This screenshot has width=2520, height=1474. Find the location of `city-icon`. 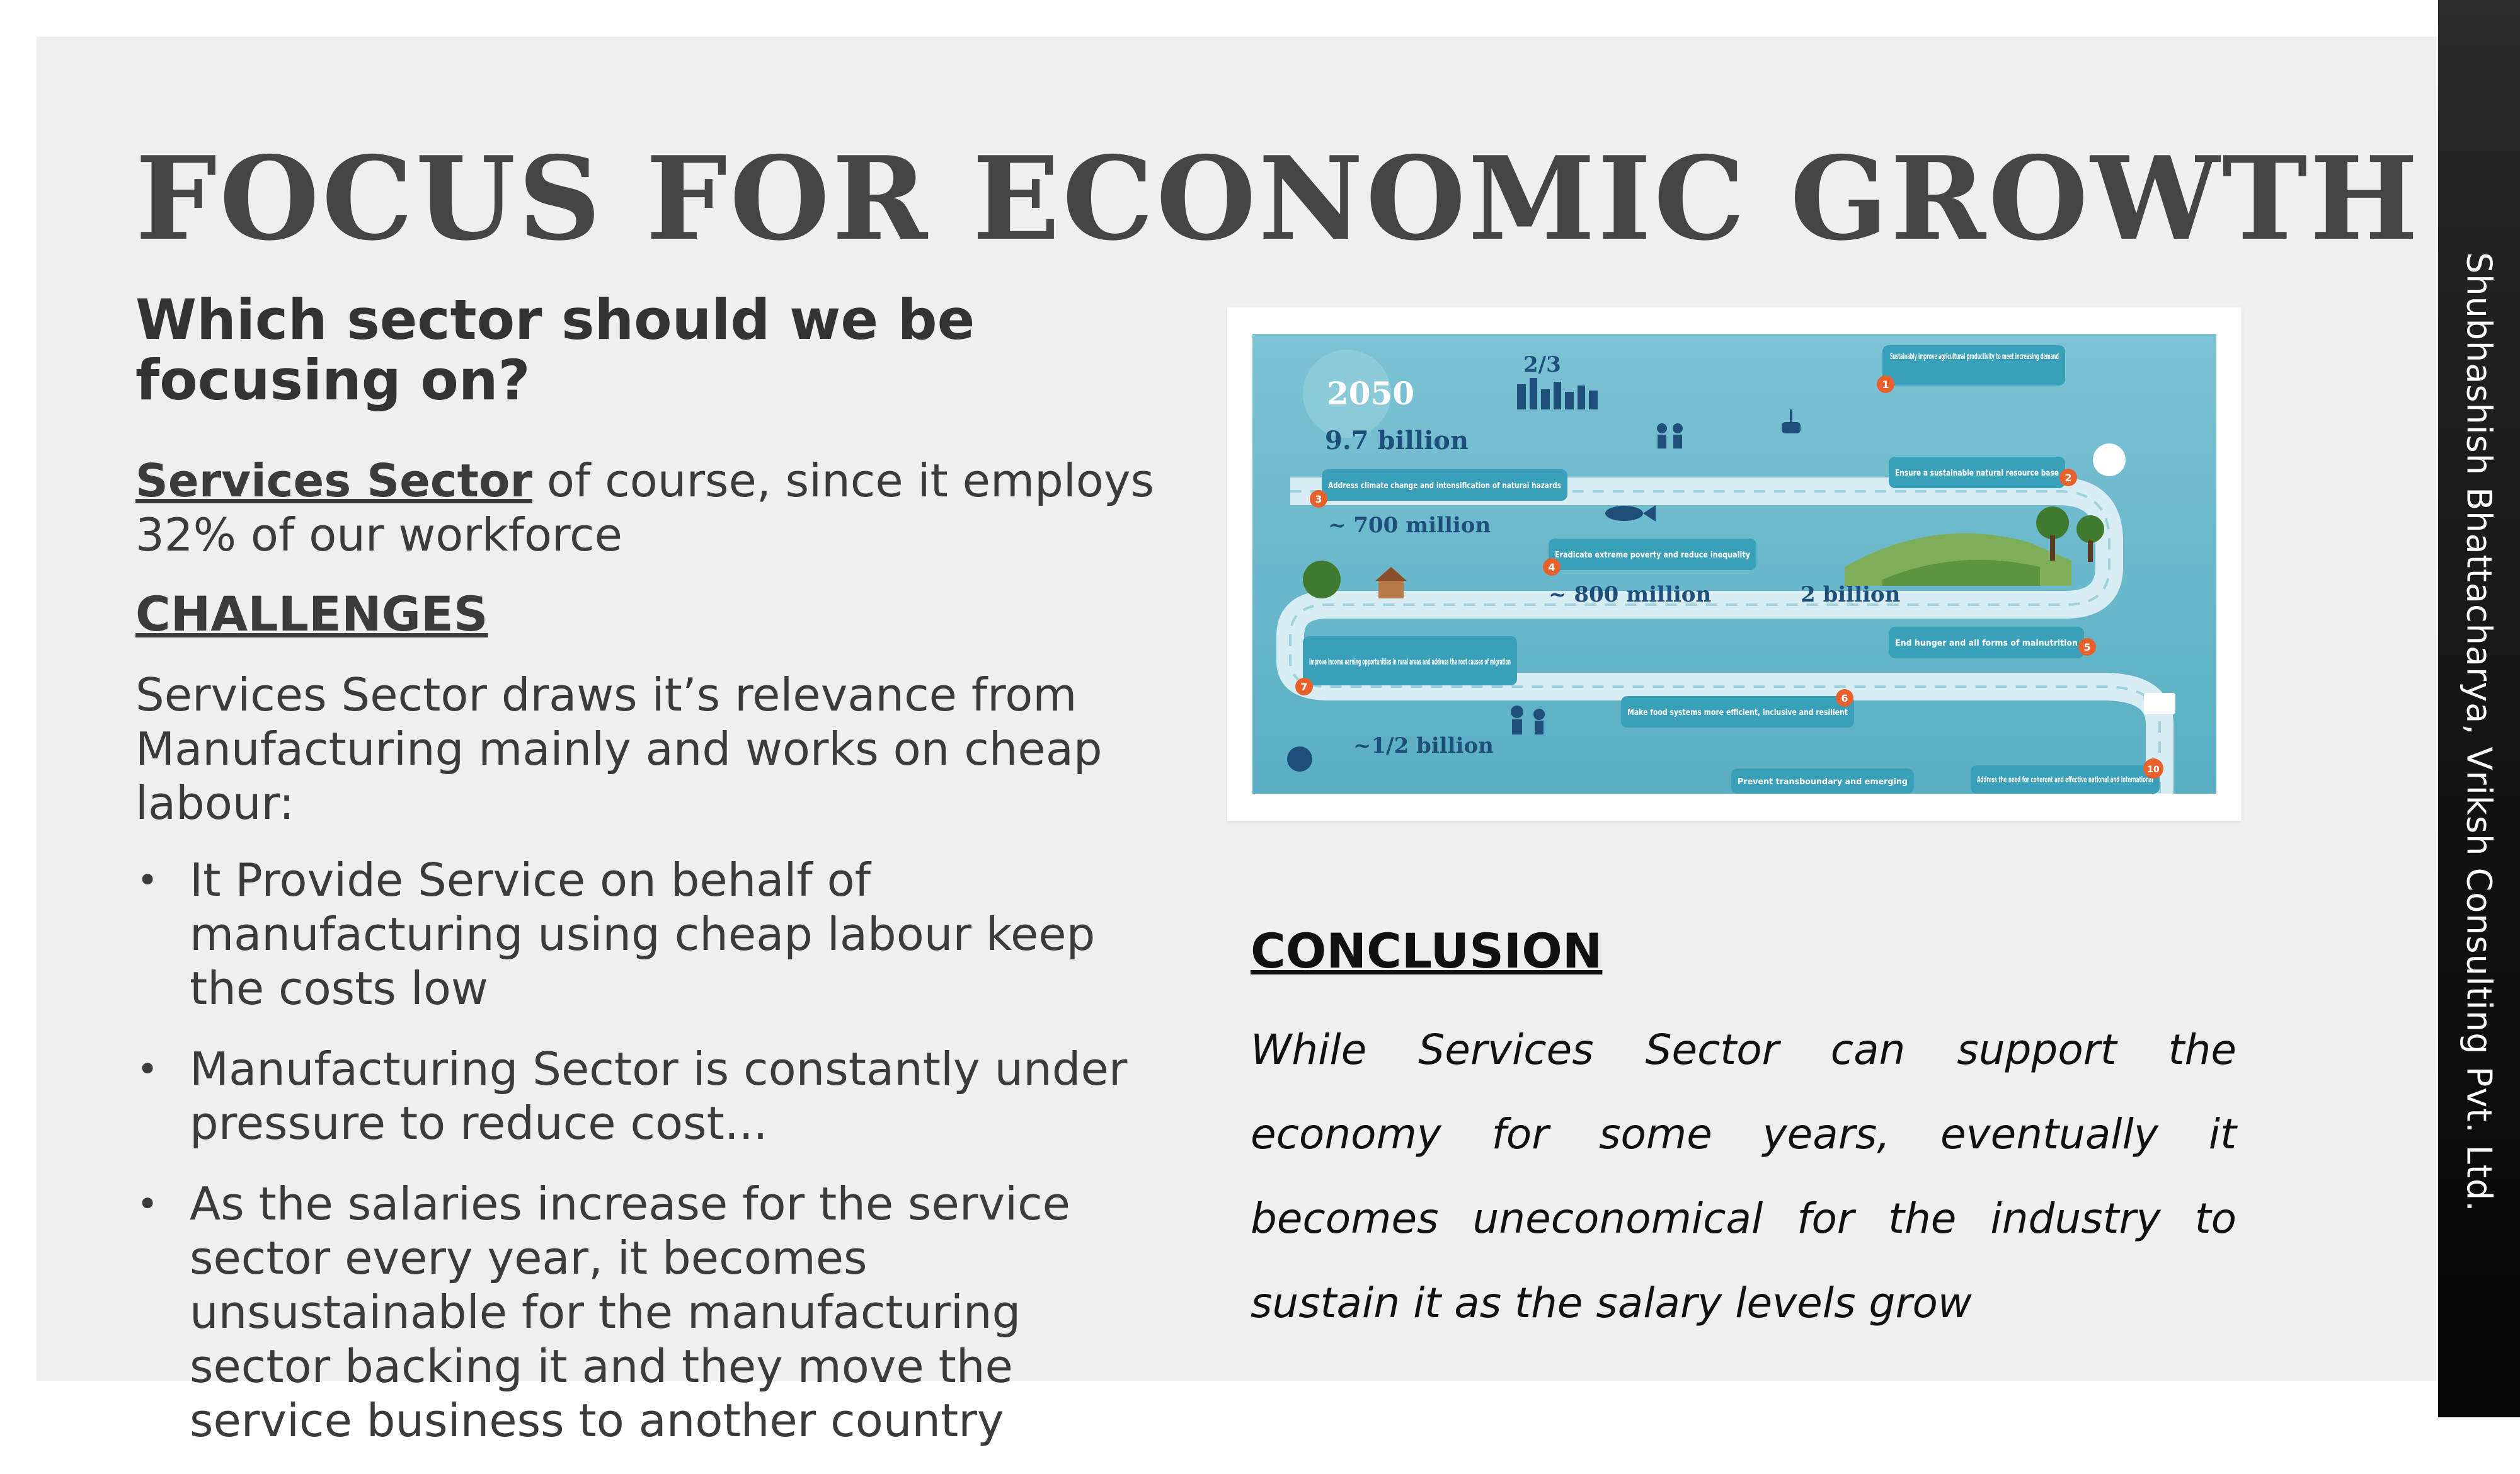

city-icon is located at coordinates (1557, 394).